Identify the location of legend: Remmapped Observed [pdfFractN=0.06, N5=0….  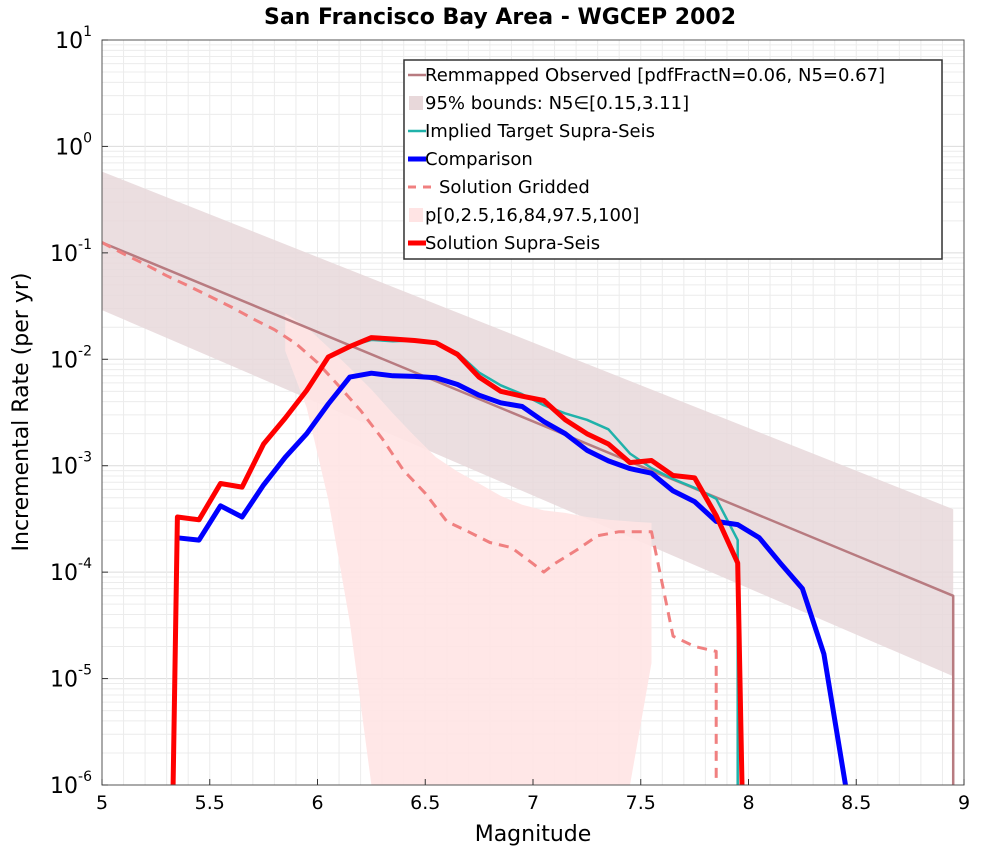
(673, 159).